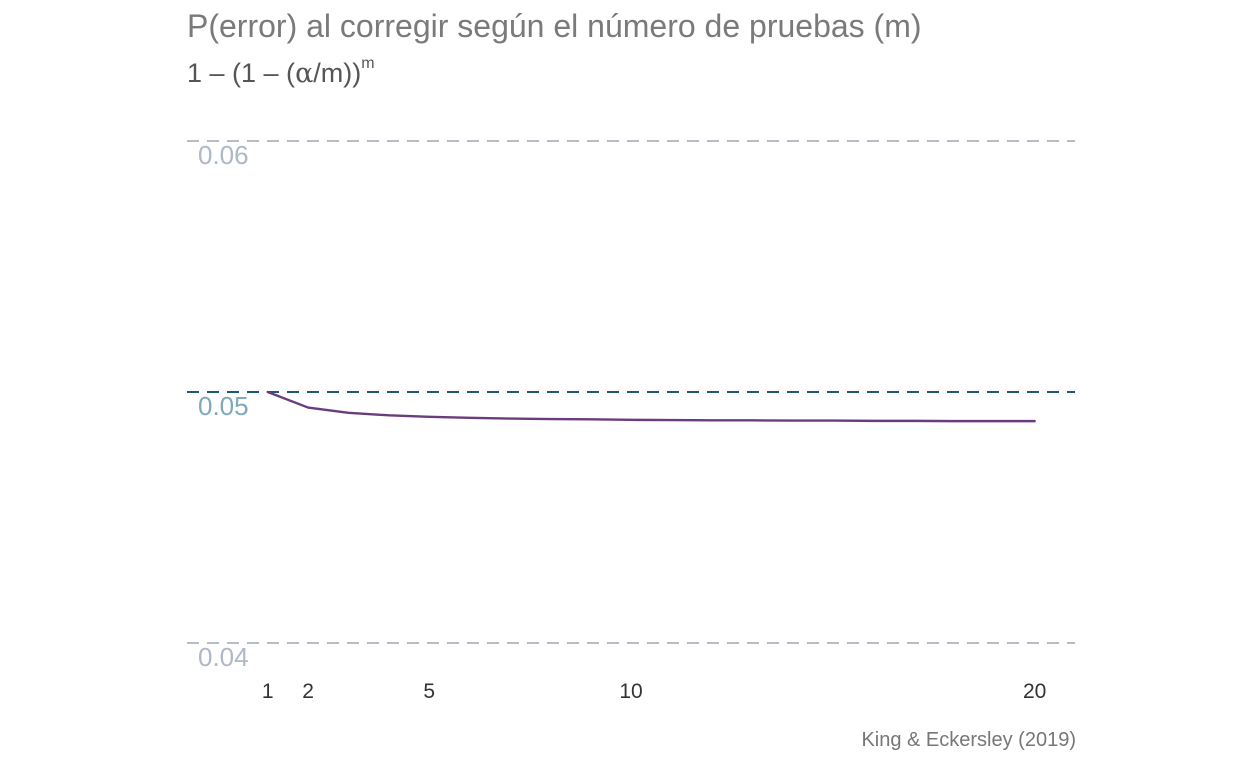  What do you see at coordinates (223, 657) in the screenshot?
I see `y-tick-label: 0.04` at bounding box center [223, 657].